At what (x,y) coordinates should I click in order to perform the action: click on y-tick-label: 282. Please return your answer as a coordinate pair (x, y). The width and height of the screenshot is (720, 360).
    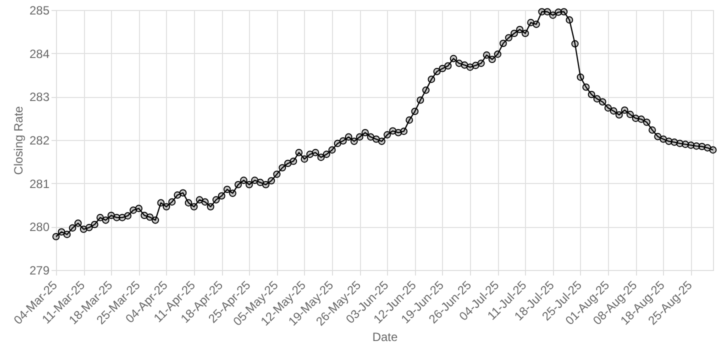
    Looking at the image, I should click on (39, 141).